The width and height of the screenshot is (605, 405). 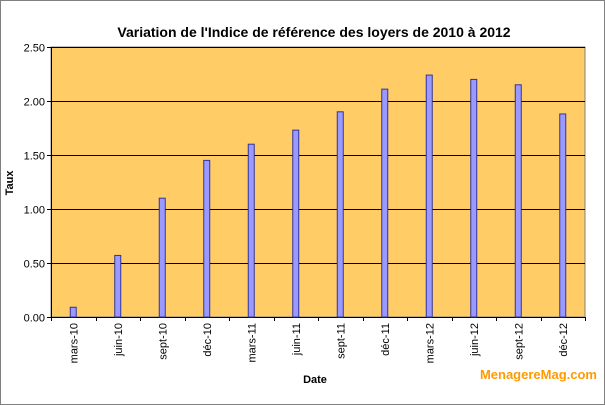 What do you see at coordinates (34, 211) in the screenshot?
I see `y-tick-label: 1.00` at bounding box center [34, 211].